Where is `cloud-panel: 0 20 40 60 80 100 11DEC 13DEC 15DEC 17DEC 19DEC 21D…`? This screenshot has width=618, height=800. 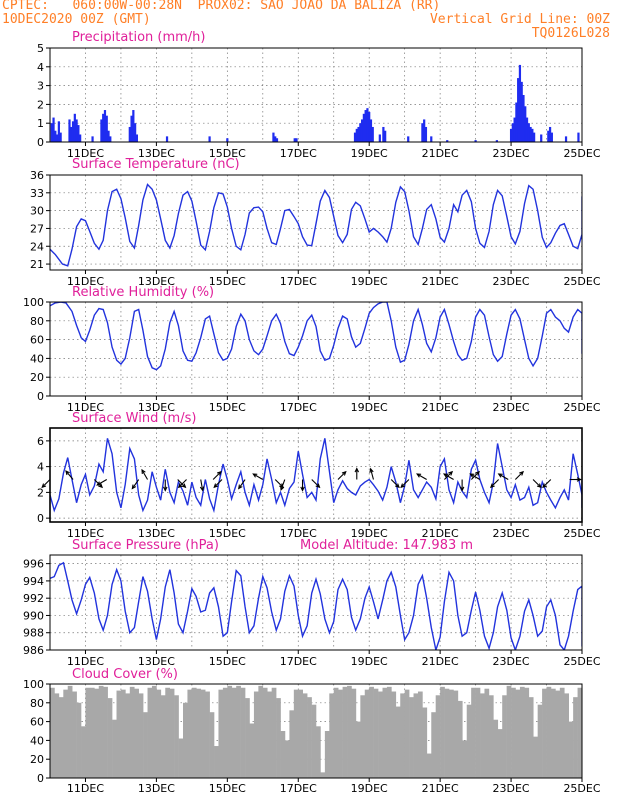 cloud-panel: 0 20 40 60 80 100 11DEC 13DEC 15DEC 17DEC 19DEC 21D… is located at coordinates (312, 731).